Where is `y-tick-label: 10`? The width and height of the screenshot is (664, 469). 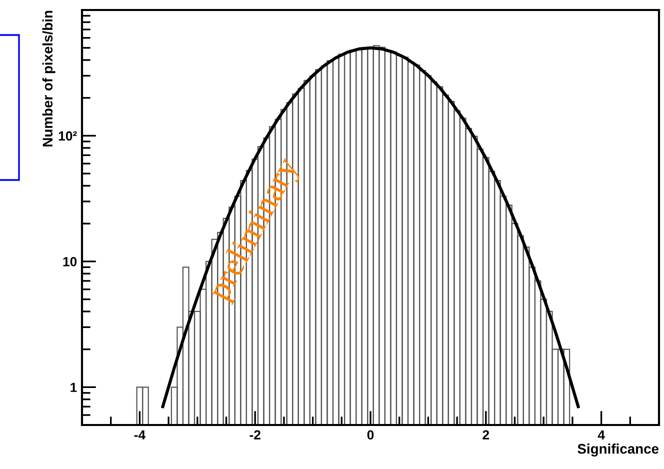 y-tick-label: 10 is located at coordinates (70, 261).